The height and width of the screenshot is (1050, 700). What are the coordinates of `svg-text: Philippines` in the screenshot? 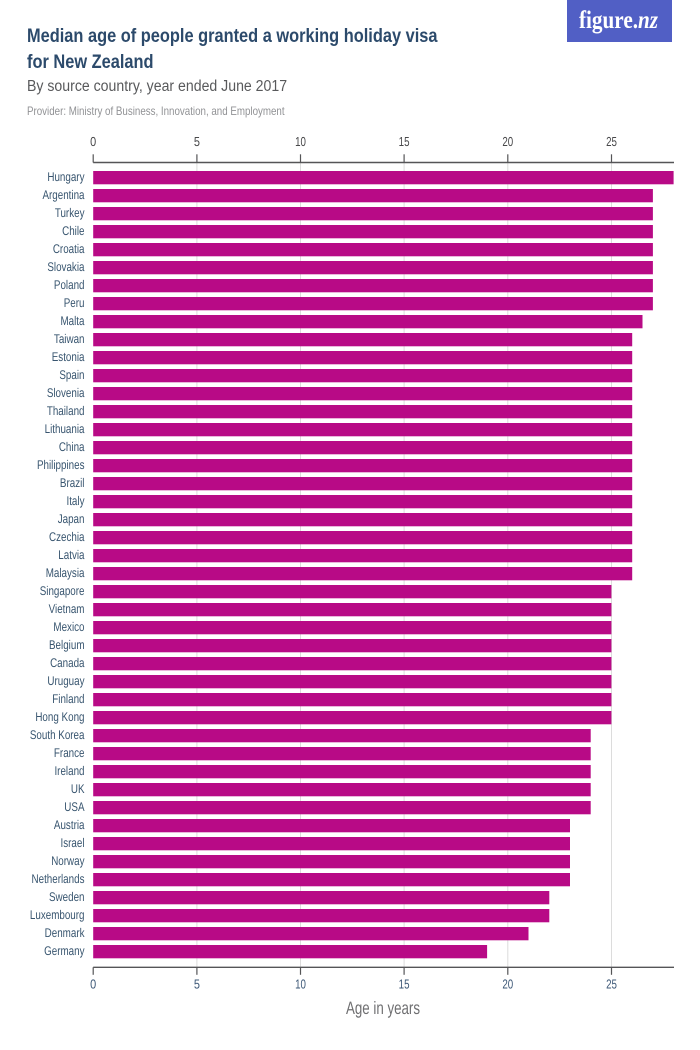 It's located at (61, 465).